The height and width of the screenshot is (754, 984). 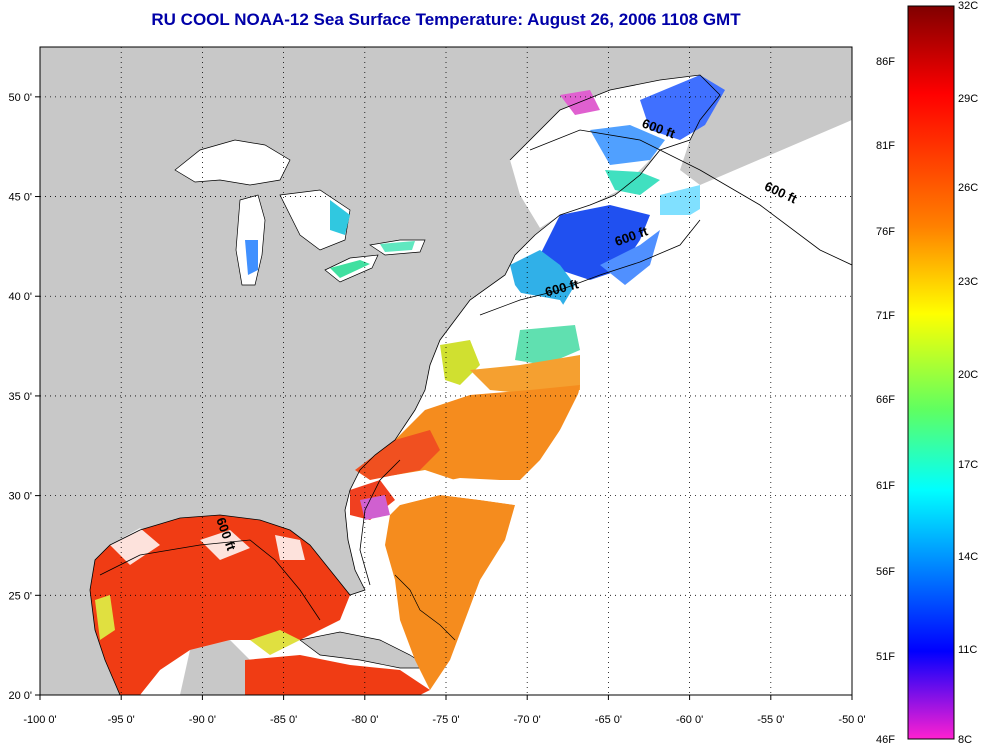 I want to click on colorbar-c-label: 8C, so click(x=965, y=740).